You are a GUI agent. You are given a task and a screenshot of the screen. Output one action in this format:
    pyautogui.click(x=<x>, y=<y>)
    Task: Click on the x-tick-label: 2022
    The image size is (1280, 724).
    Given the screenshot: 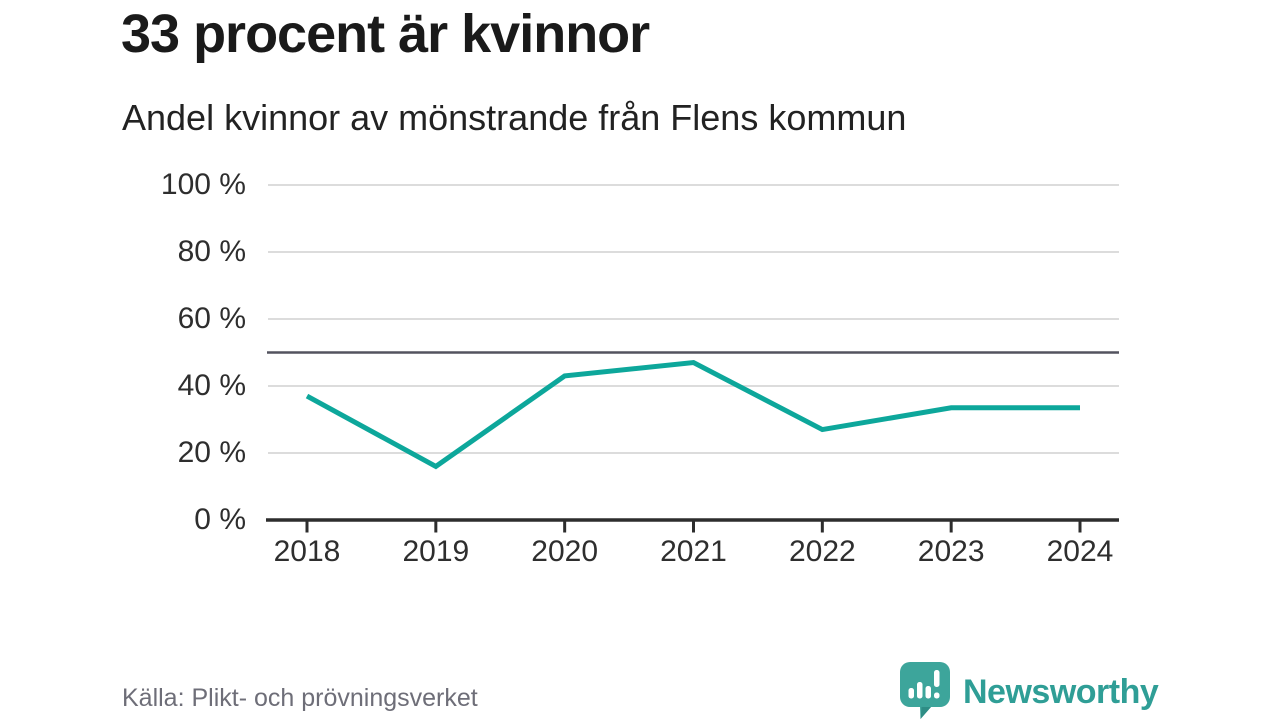 What is the action you would take?
    pyautogui.click(x=822, y=551)
    